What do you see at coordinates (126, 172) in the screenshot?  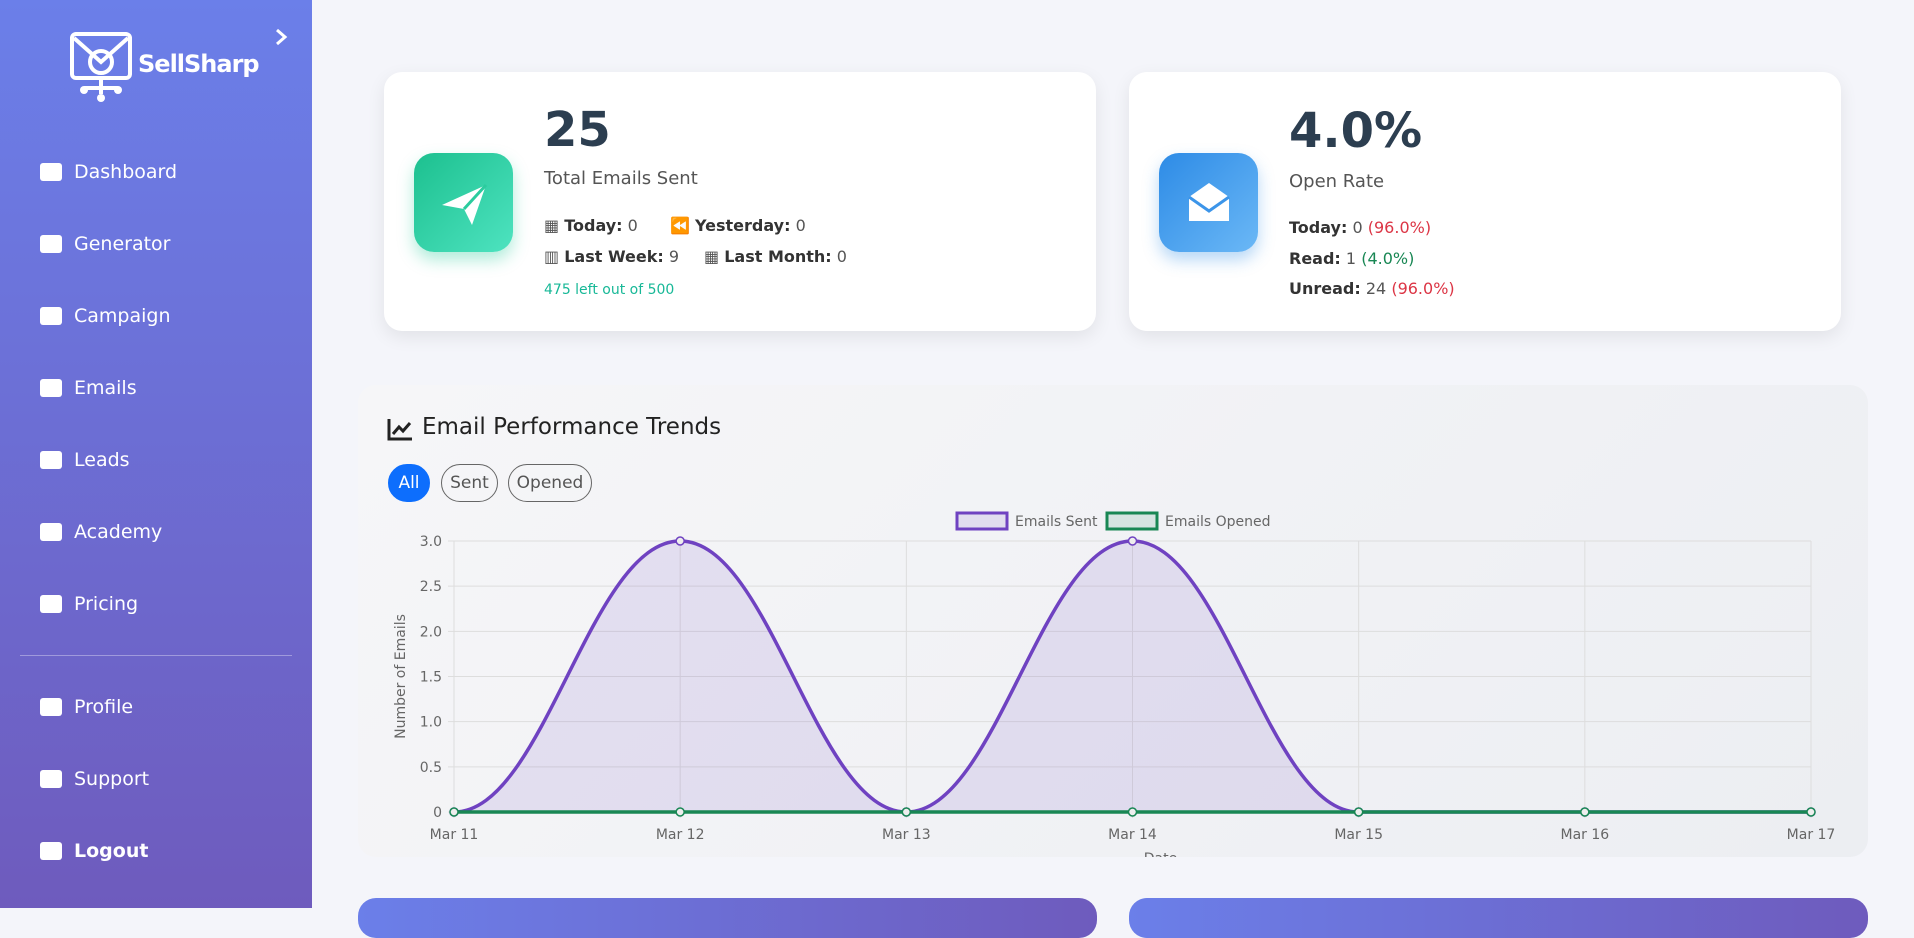 I see `nav-item: Dashboard` at bounding box center [126, 172].